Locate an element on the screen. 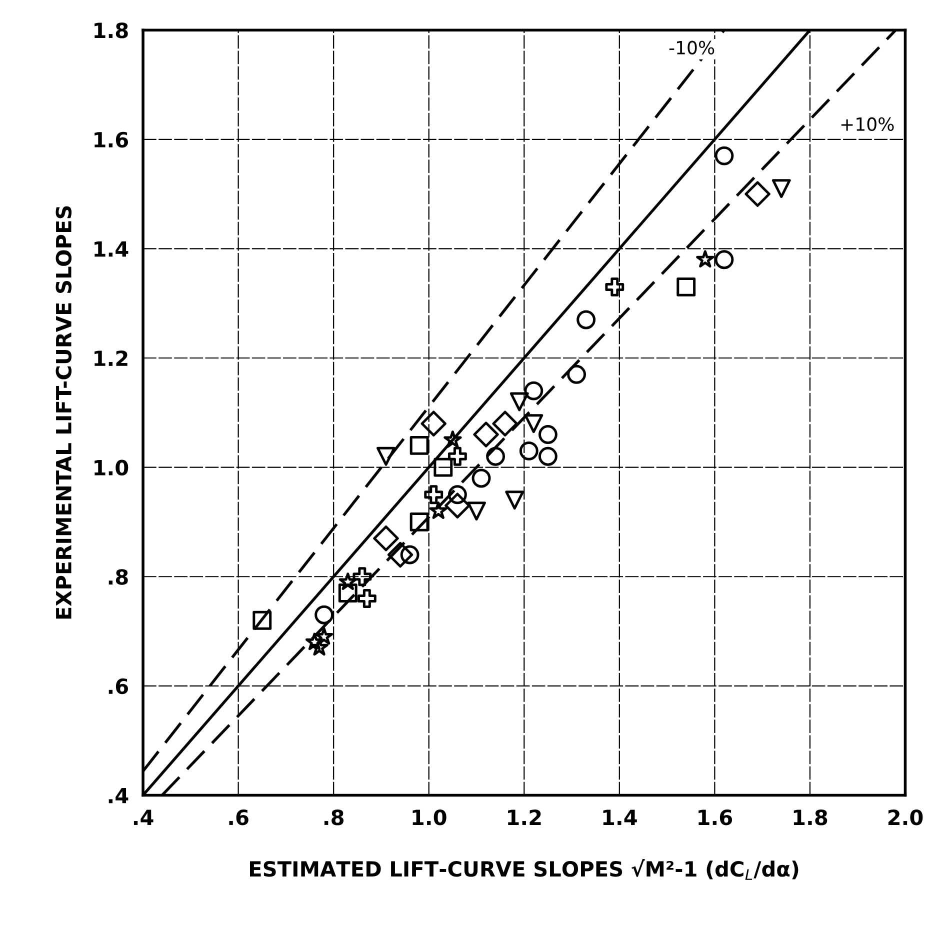 This screenshot has width=941, height=940. y-tick-label: 1.4 is located at coordinates (111, 249).